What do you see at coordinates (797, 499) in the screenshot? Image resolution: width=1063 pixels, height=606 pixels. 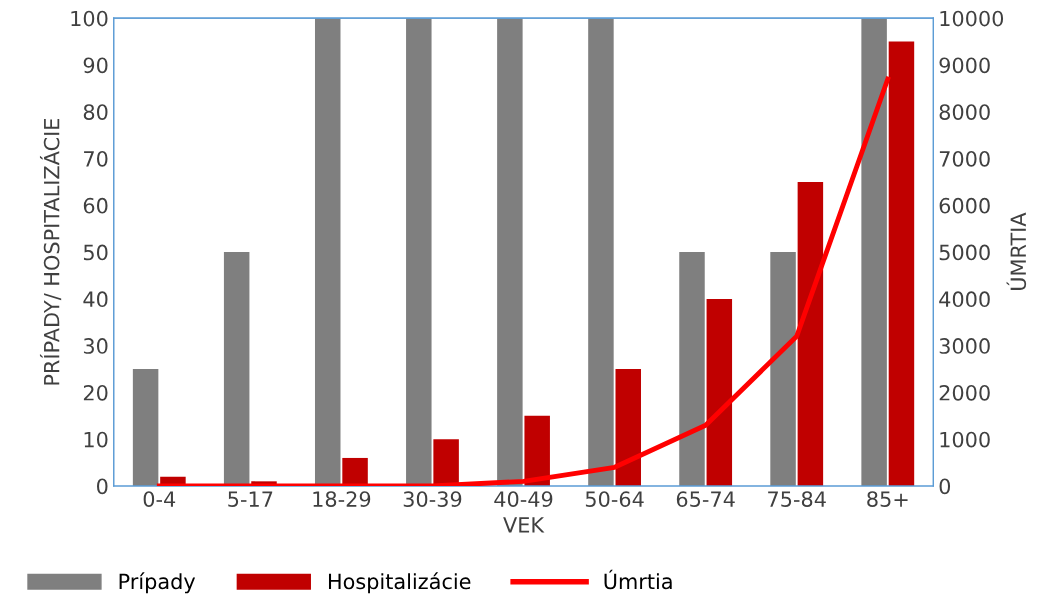 I see `x-tick-label: 75-84` at bounding box center [797, 499].